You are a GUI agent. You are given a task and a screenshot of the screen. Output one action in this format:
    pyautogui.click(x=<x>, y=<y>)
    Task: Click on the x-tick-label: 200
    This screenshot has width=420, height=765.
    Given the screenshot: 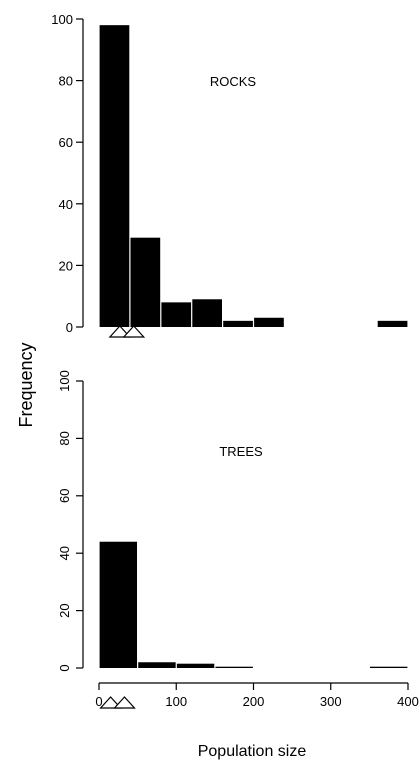 What is the action you would take?
    pyautogui.click(x=254, y=701)
    